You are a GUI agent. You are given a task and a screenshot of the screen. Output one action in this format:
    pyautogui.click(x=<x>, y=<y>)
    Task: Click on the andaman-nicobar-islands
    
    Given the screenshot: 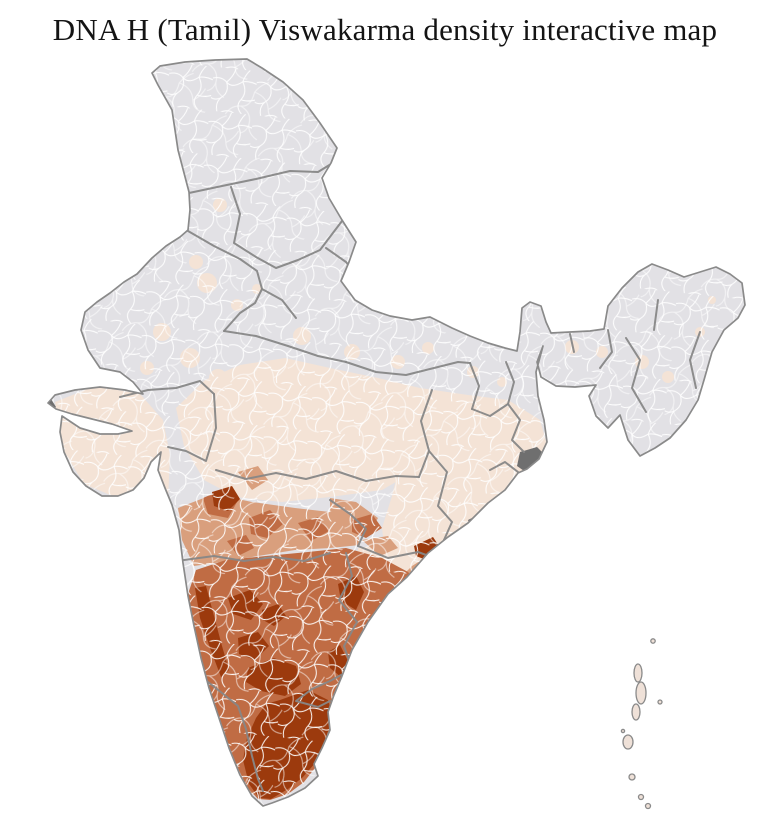 What is the action you would take?
    pyautogui.click(x=641, y=724)
    